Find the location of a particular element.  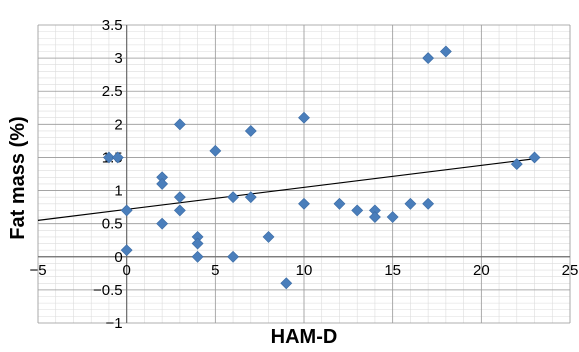

y-tick-label: 2 is located at coordinates (118, 124).